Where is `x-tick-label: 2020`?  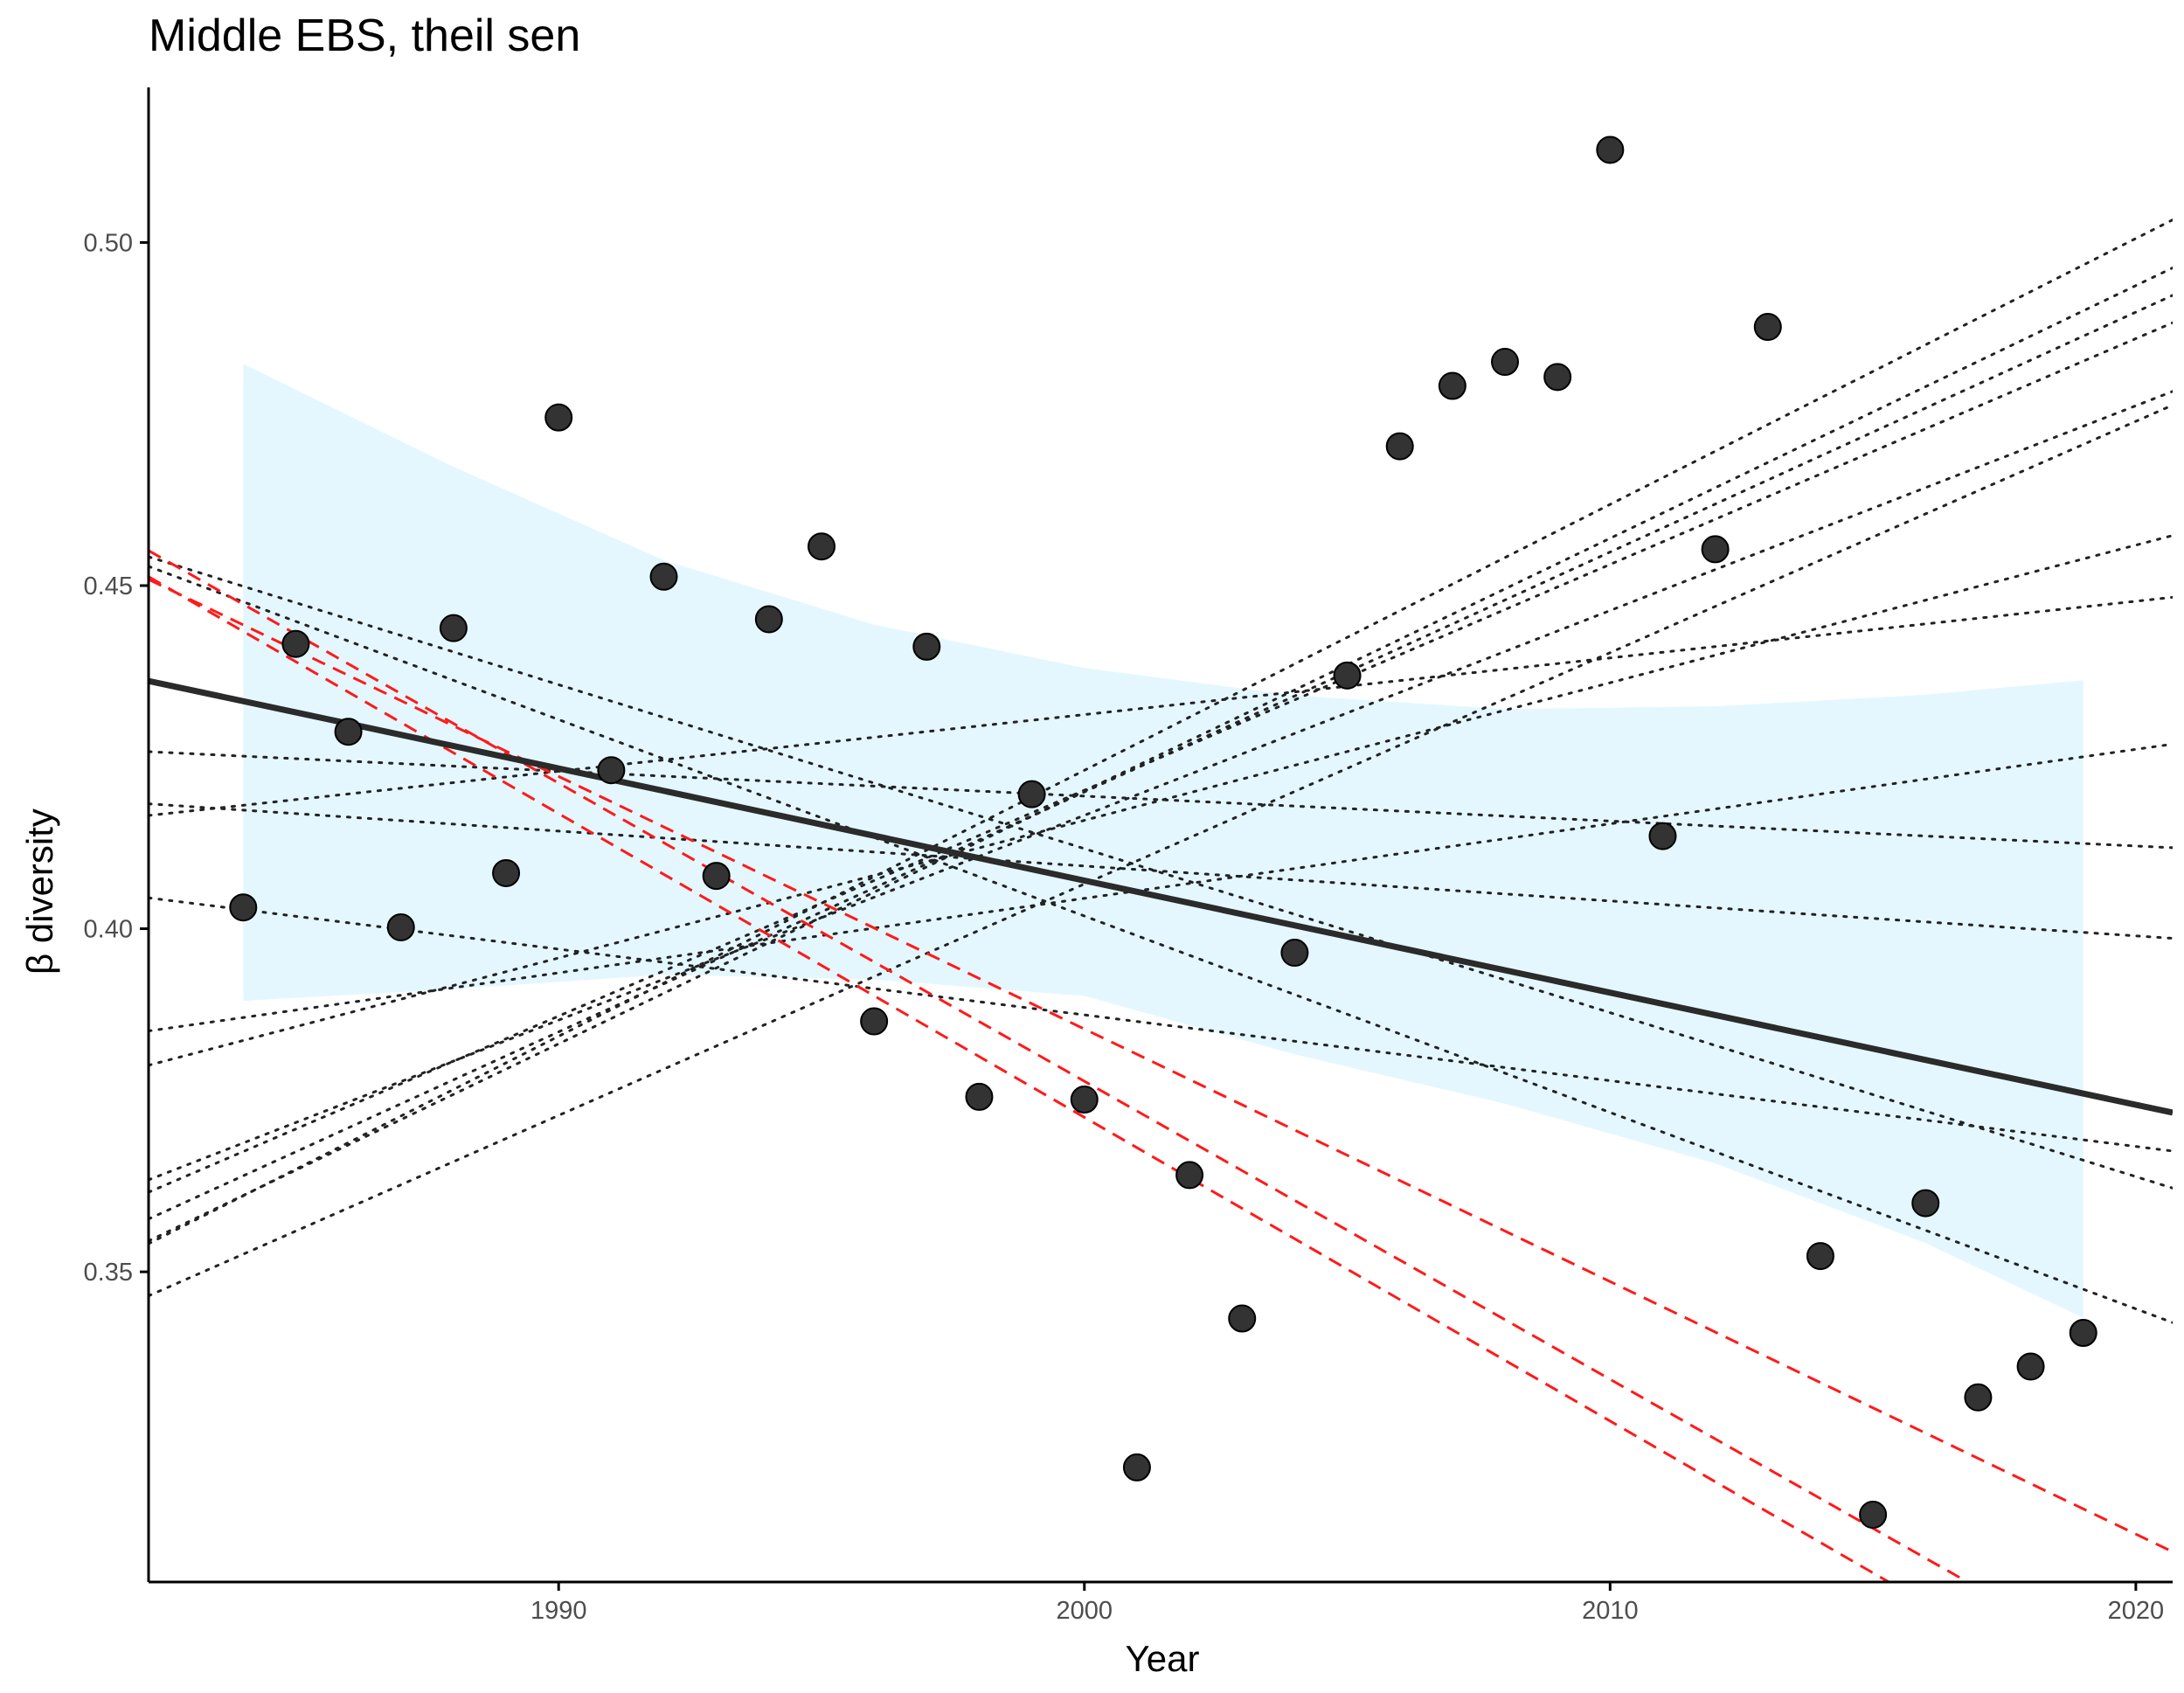
x-tick-label: 2020 is located at coordinates (2136, 1611).